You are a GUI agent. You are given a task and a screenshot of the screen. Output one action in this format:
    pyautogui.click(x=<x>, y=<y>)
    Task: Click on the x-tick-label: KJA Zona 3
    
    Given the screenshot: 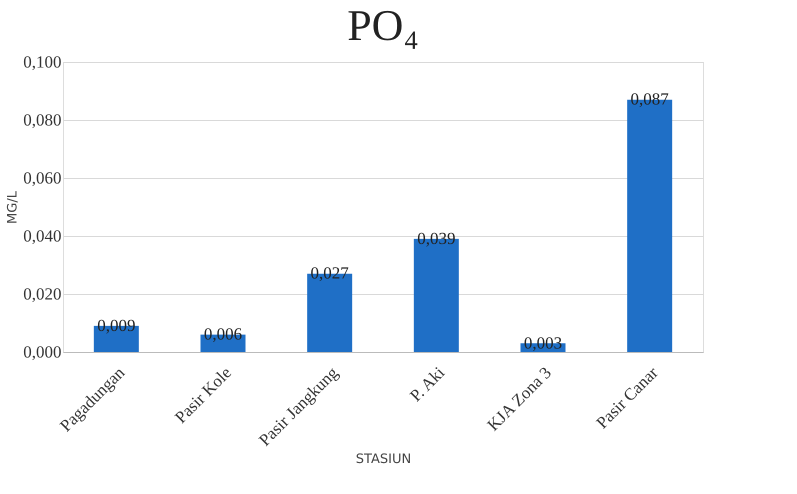 What is the action you would take?
    pyautogui.click(x=519, y=399)
    